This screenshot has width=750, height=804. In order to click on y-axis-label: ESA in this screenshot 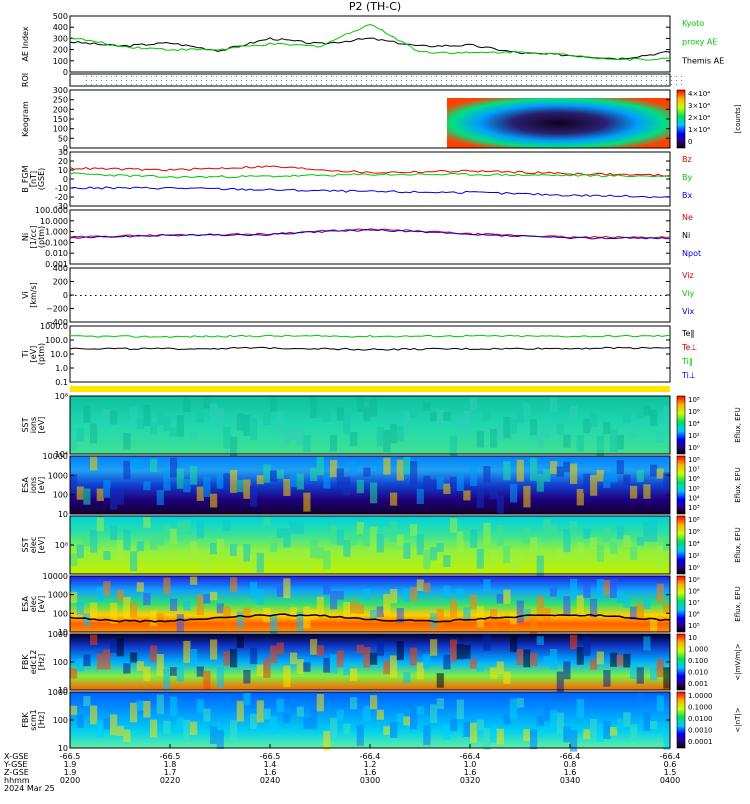, I will do `click(25, 604)`.